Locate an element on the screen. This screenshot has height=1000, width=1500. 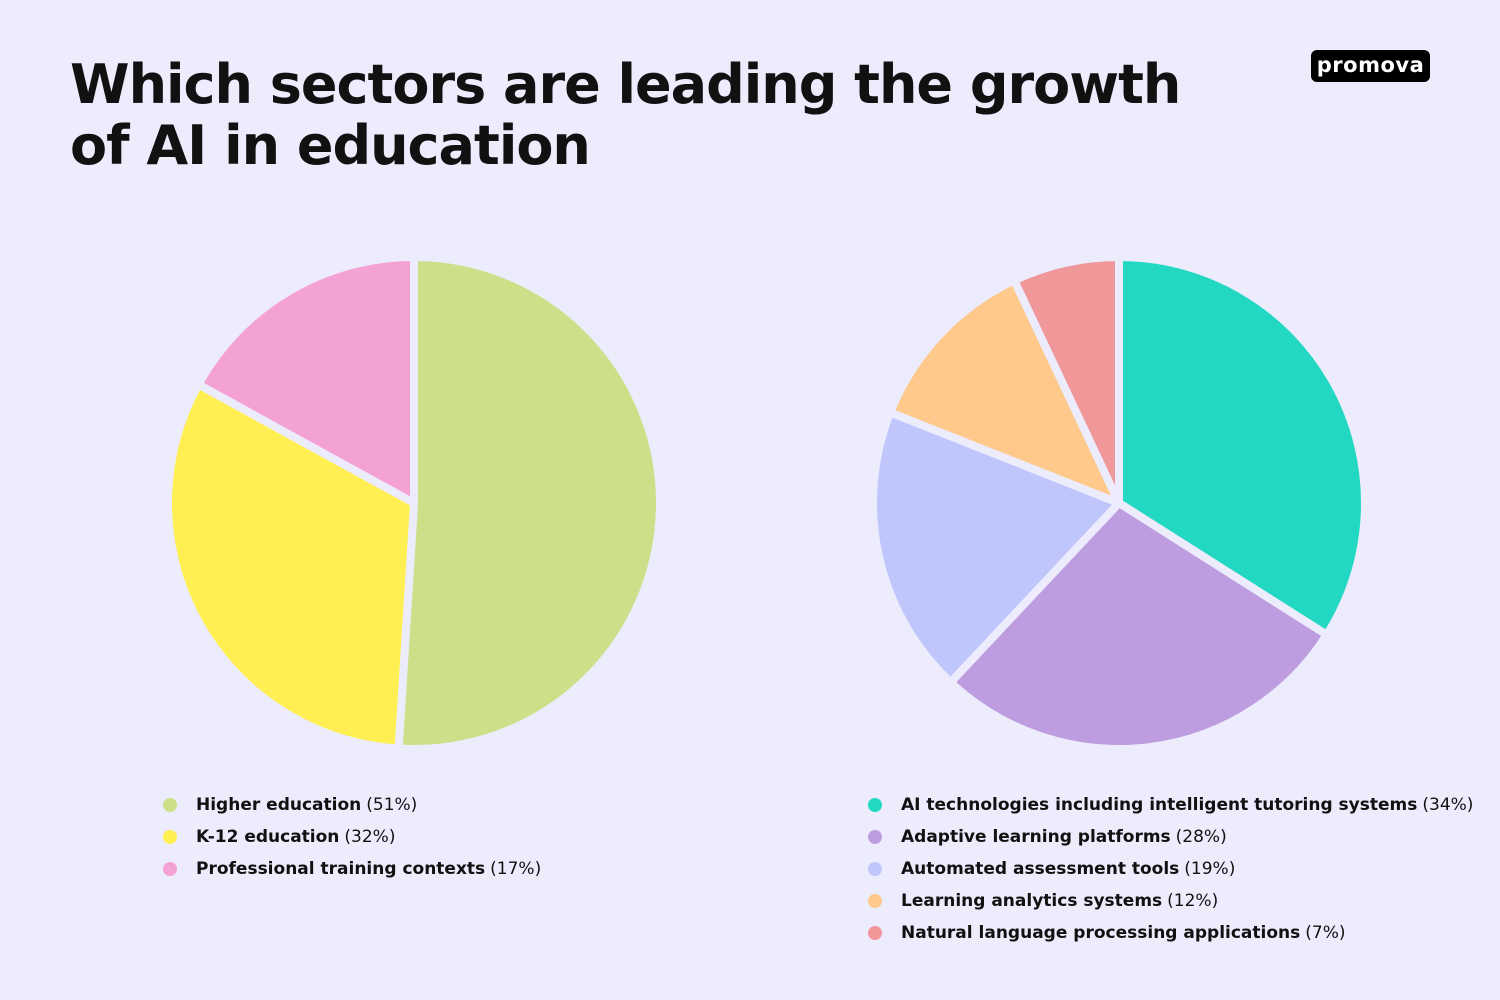
legend-percent: (12%) is located at coordinates (1193, 901).